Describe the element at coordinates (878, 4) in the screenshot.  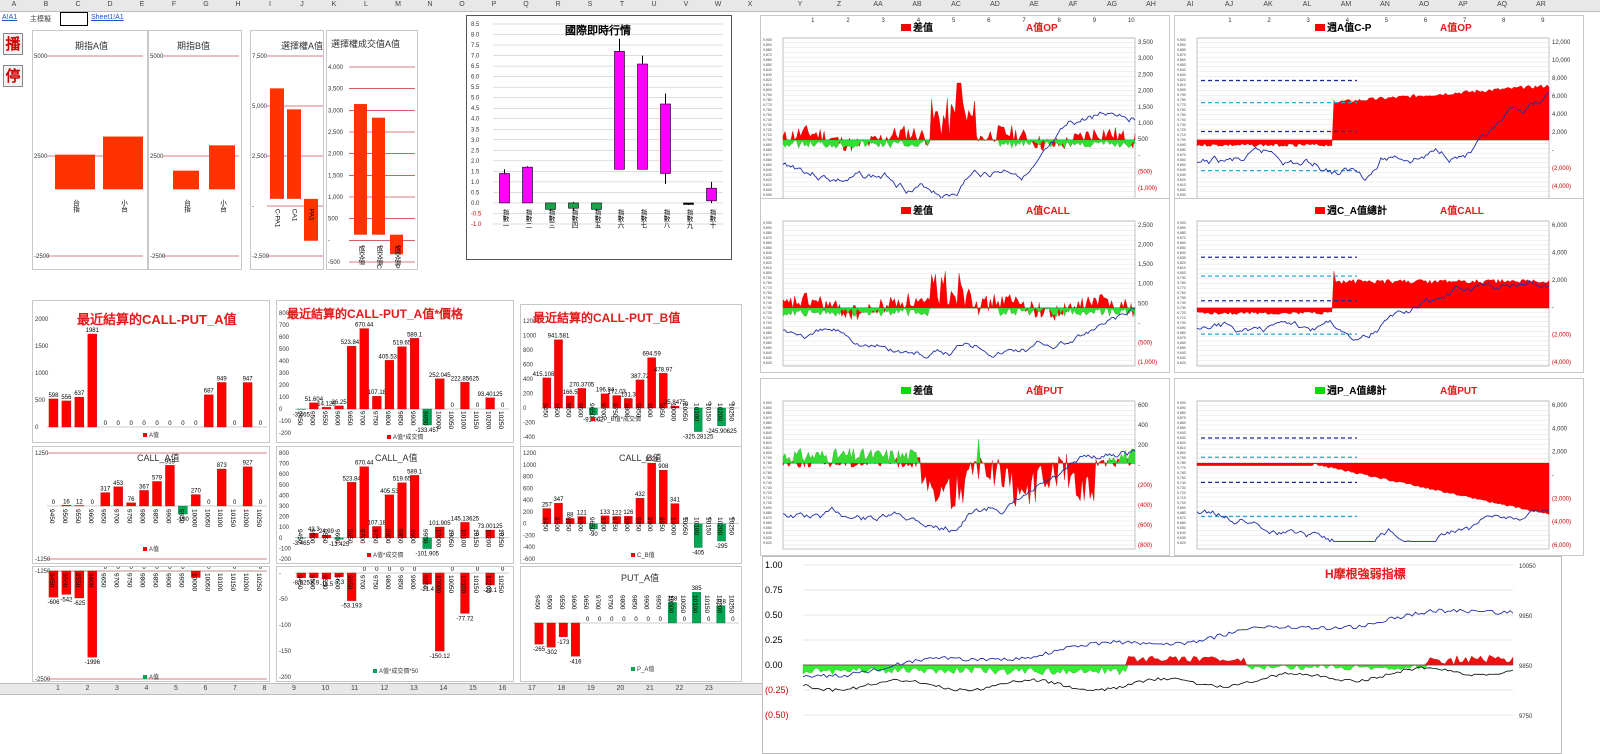
I see `column-letter: AA` at that location.